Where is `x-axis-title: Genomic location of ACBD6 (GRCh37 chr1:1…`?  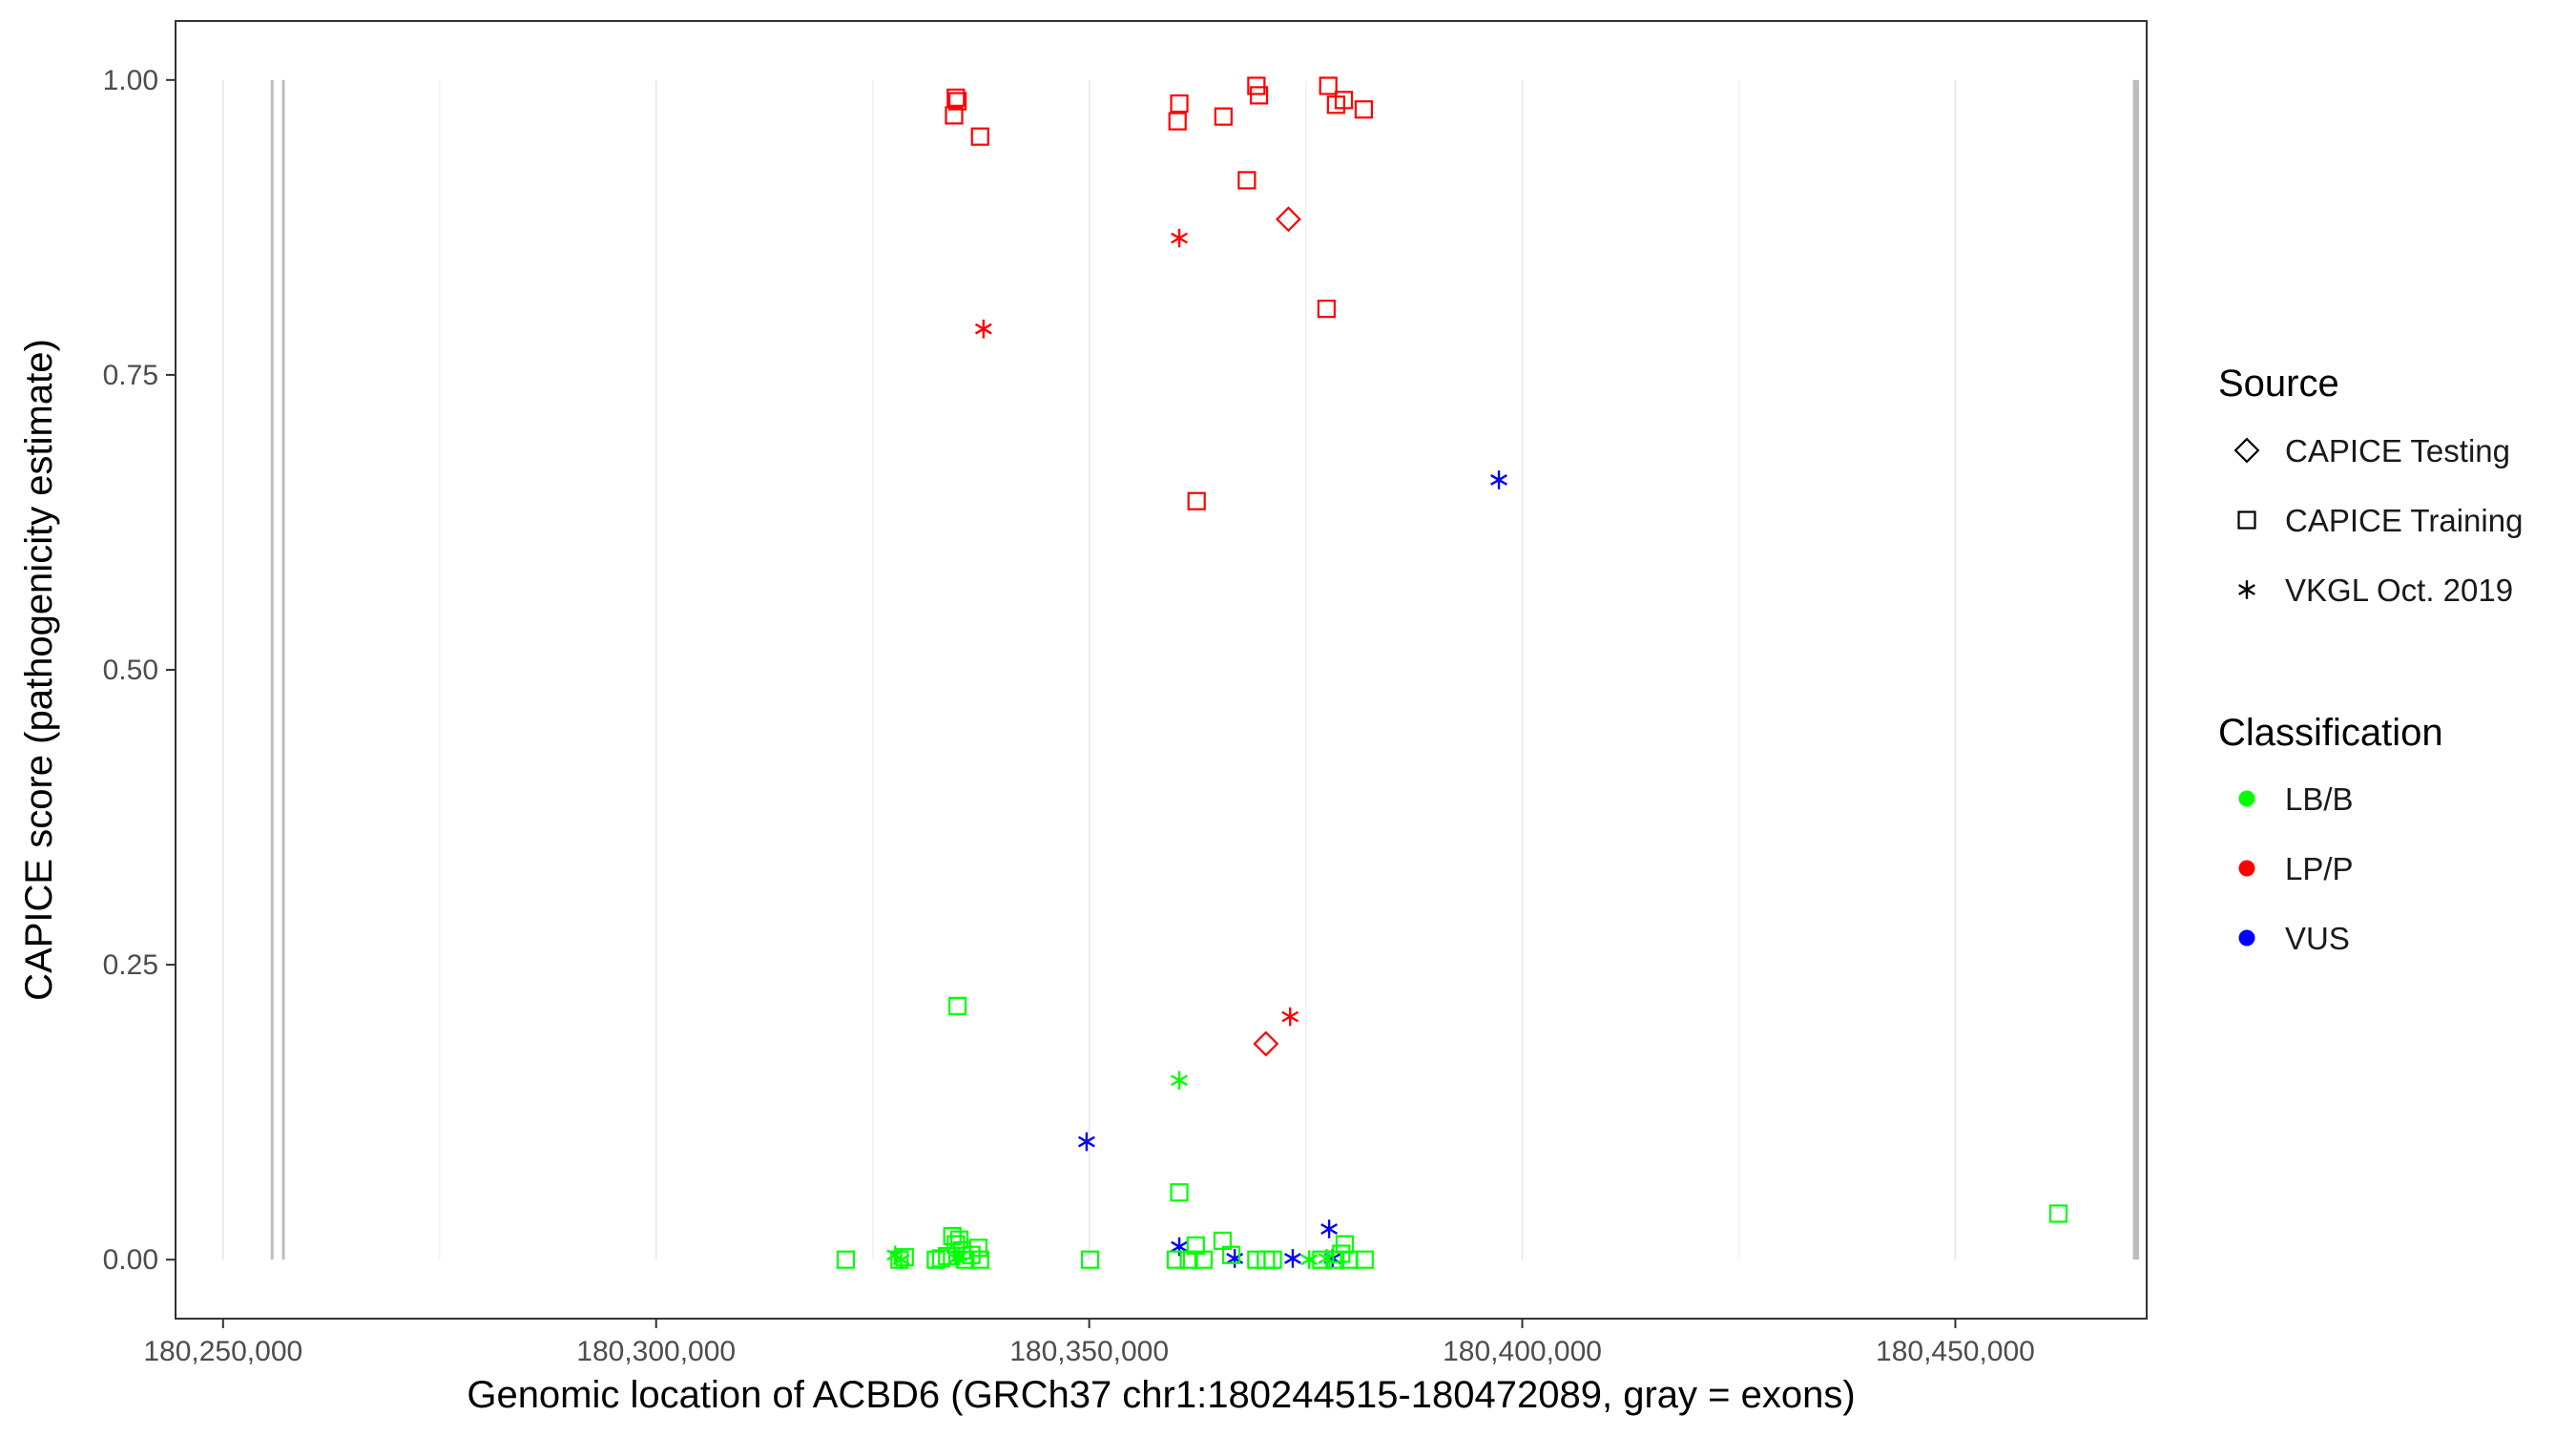 x-axis-title: Genomic location of ACBD6 (GRCh37 chr1:1… is located at coordinates (1161, 1395).